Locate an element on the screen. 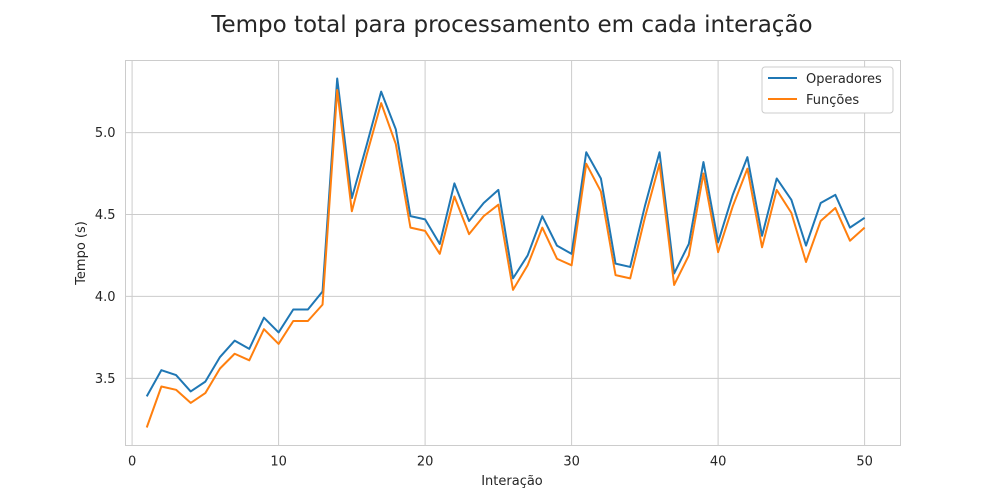 The height and width of the screenshot is (500, 1000). legend: Operadores Funções is located at coordinates (827, 90).